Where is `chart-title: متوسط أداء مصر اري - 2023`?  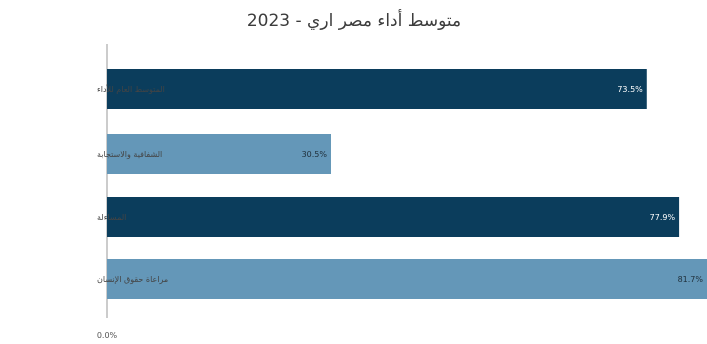
chart-title: متوسط أداء مصر اري - 2023 is located at coordinates (354, 20).